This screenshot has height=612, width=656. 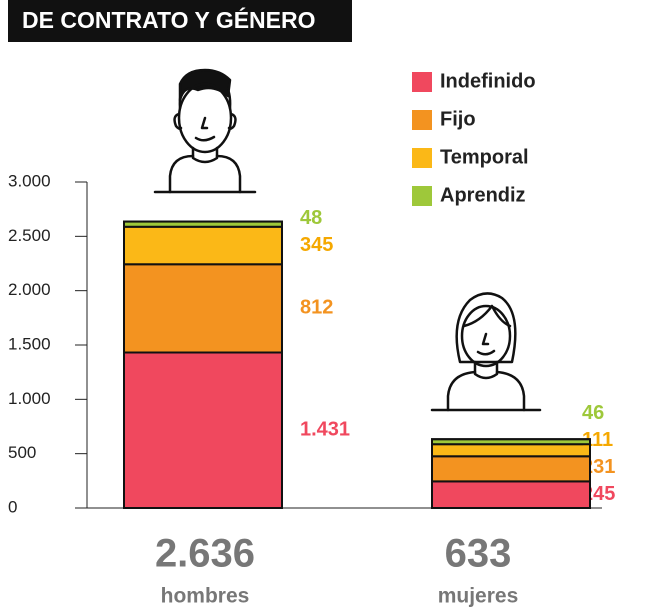 I want to click on legend-label: Fijo, so click(x=458, y=119).